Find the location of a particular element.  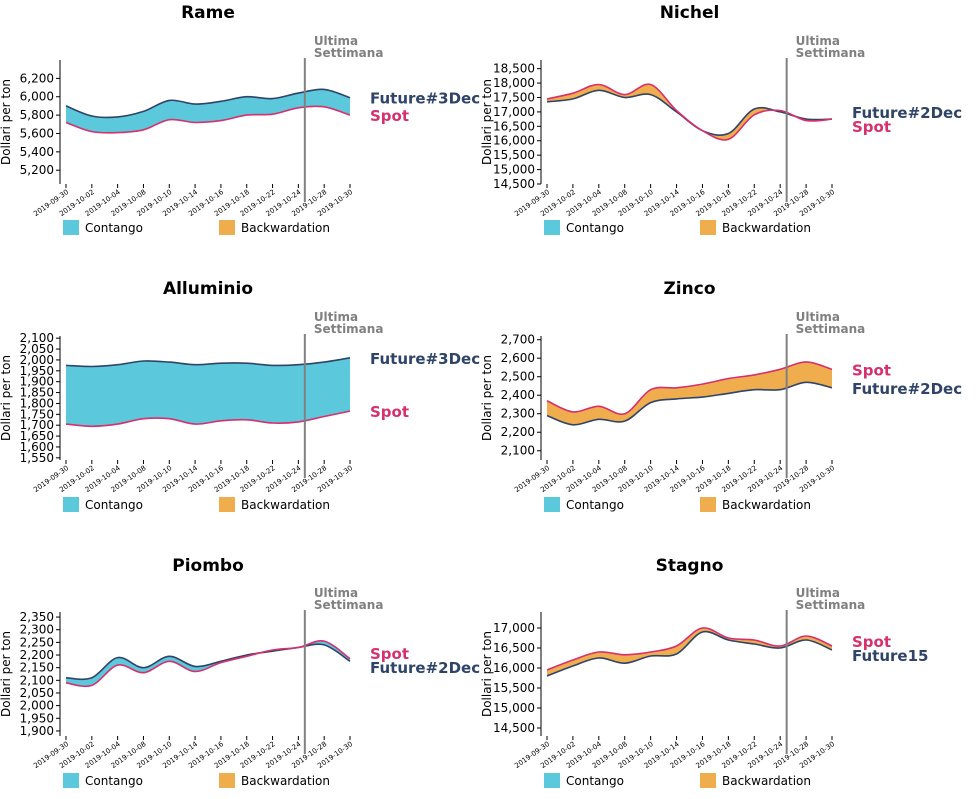

y-tick-label: 1,850 is located at coordinates (37, 393).